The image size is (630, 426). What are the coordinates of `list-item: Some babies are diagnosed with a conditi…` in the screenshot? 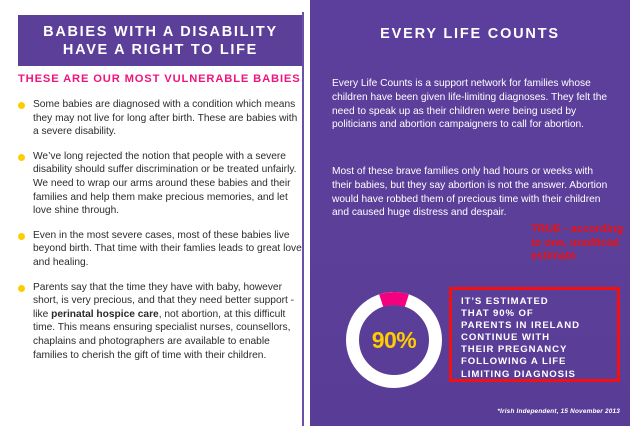 It's located at (160, 118).